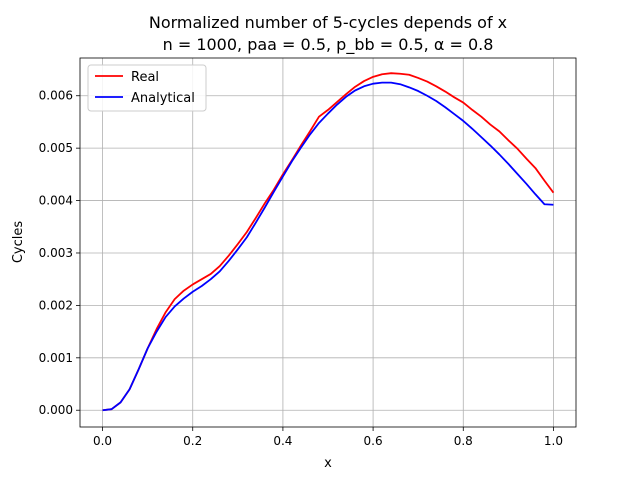  Describe the element at coordinates (56, 253) in the screenshot. I see `y-tick-label: 0.003` at that location.